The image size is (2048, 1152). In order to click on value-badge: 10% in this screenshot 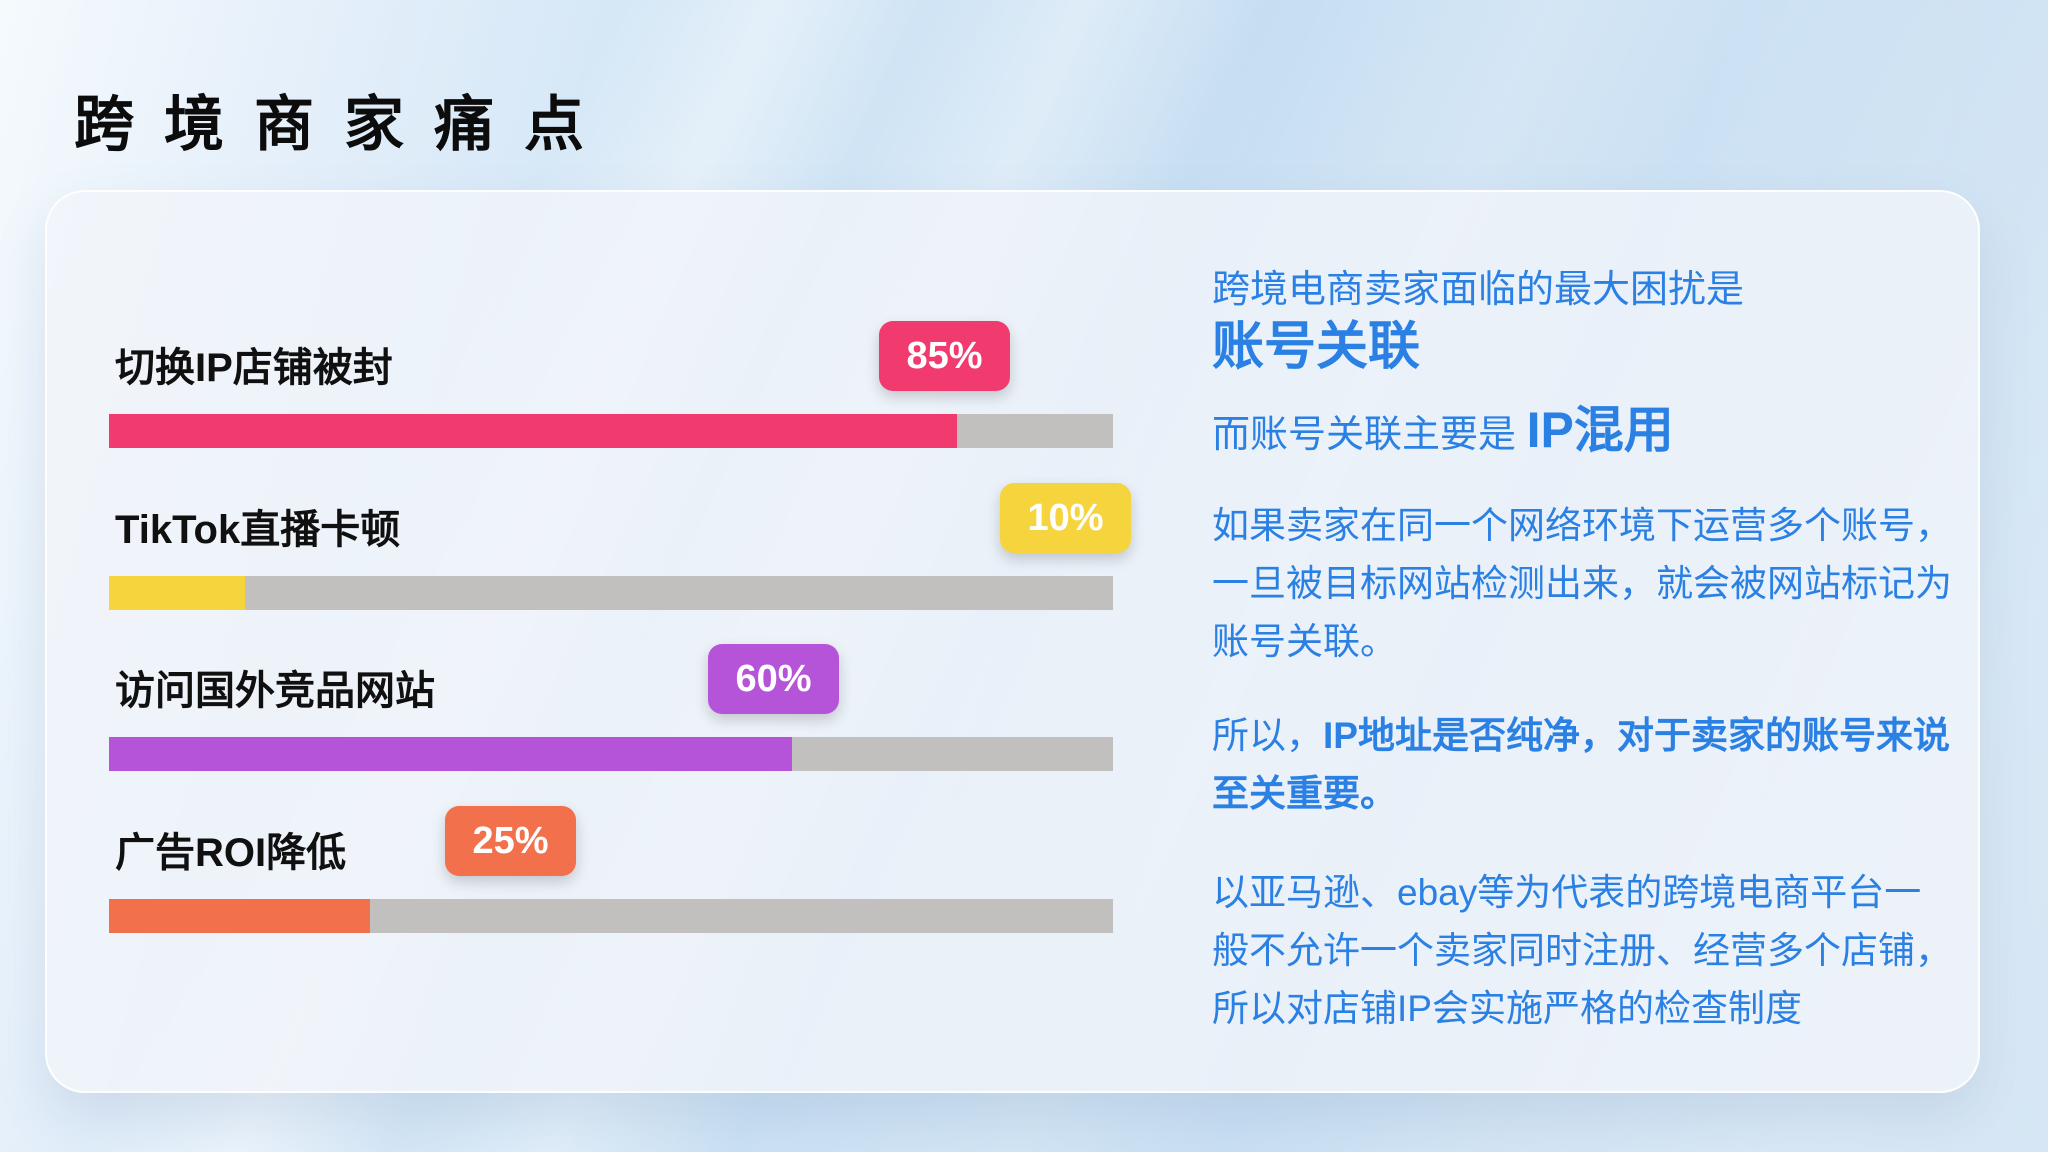, I will do `click(1065, 518)`.